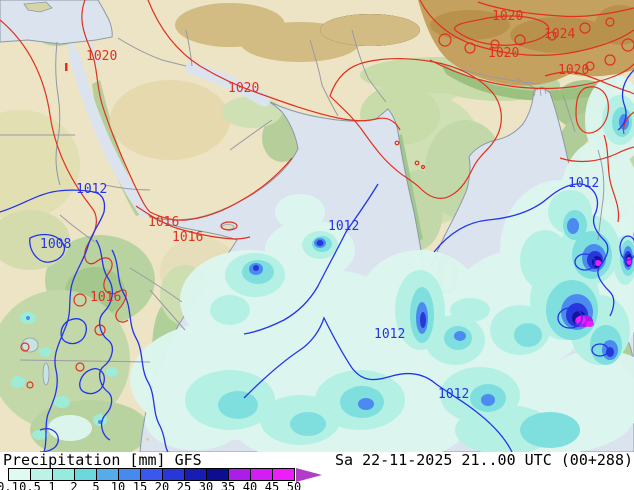  I want to click on legend-tick: 5, so click(96, 485).